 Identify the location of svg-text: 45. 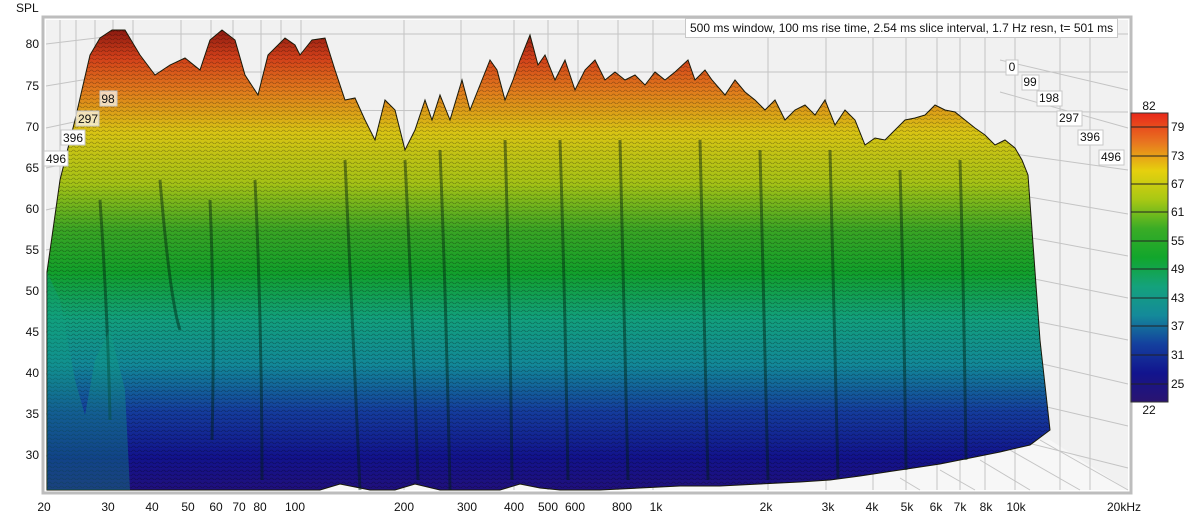
(33, 332).